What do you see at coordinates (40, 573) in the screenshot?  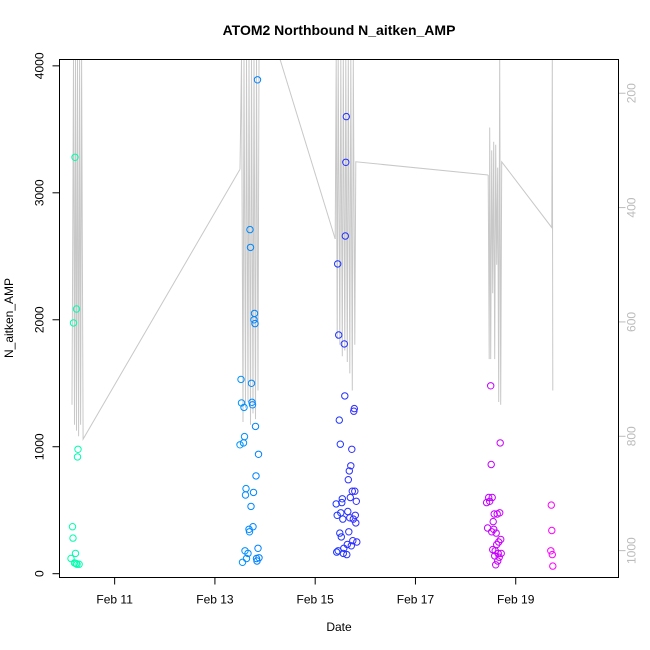 I see `y-tick-label: 0` at bounding box center [40, 573].